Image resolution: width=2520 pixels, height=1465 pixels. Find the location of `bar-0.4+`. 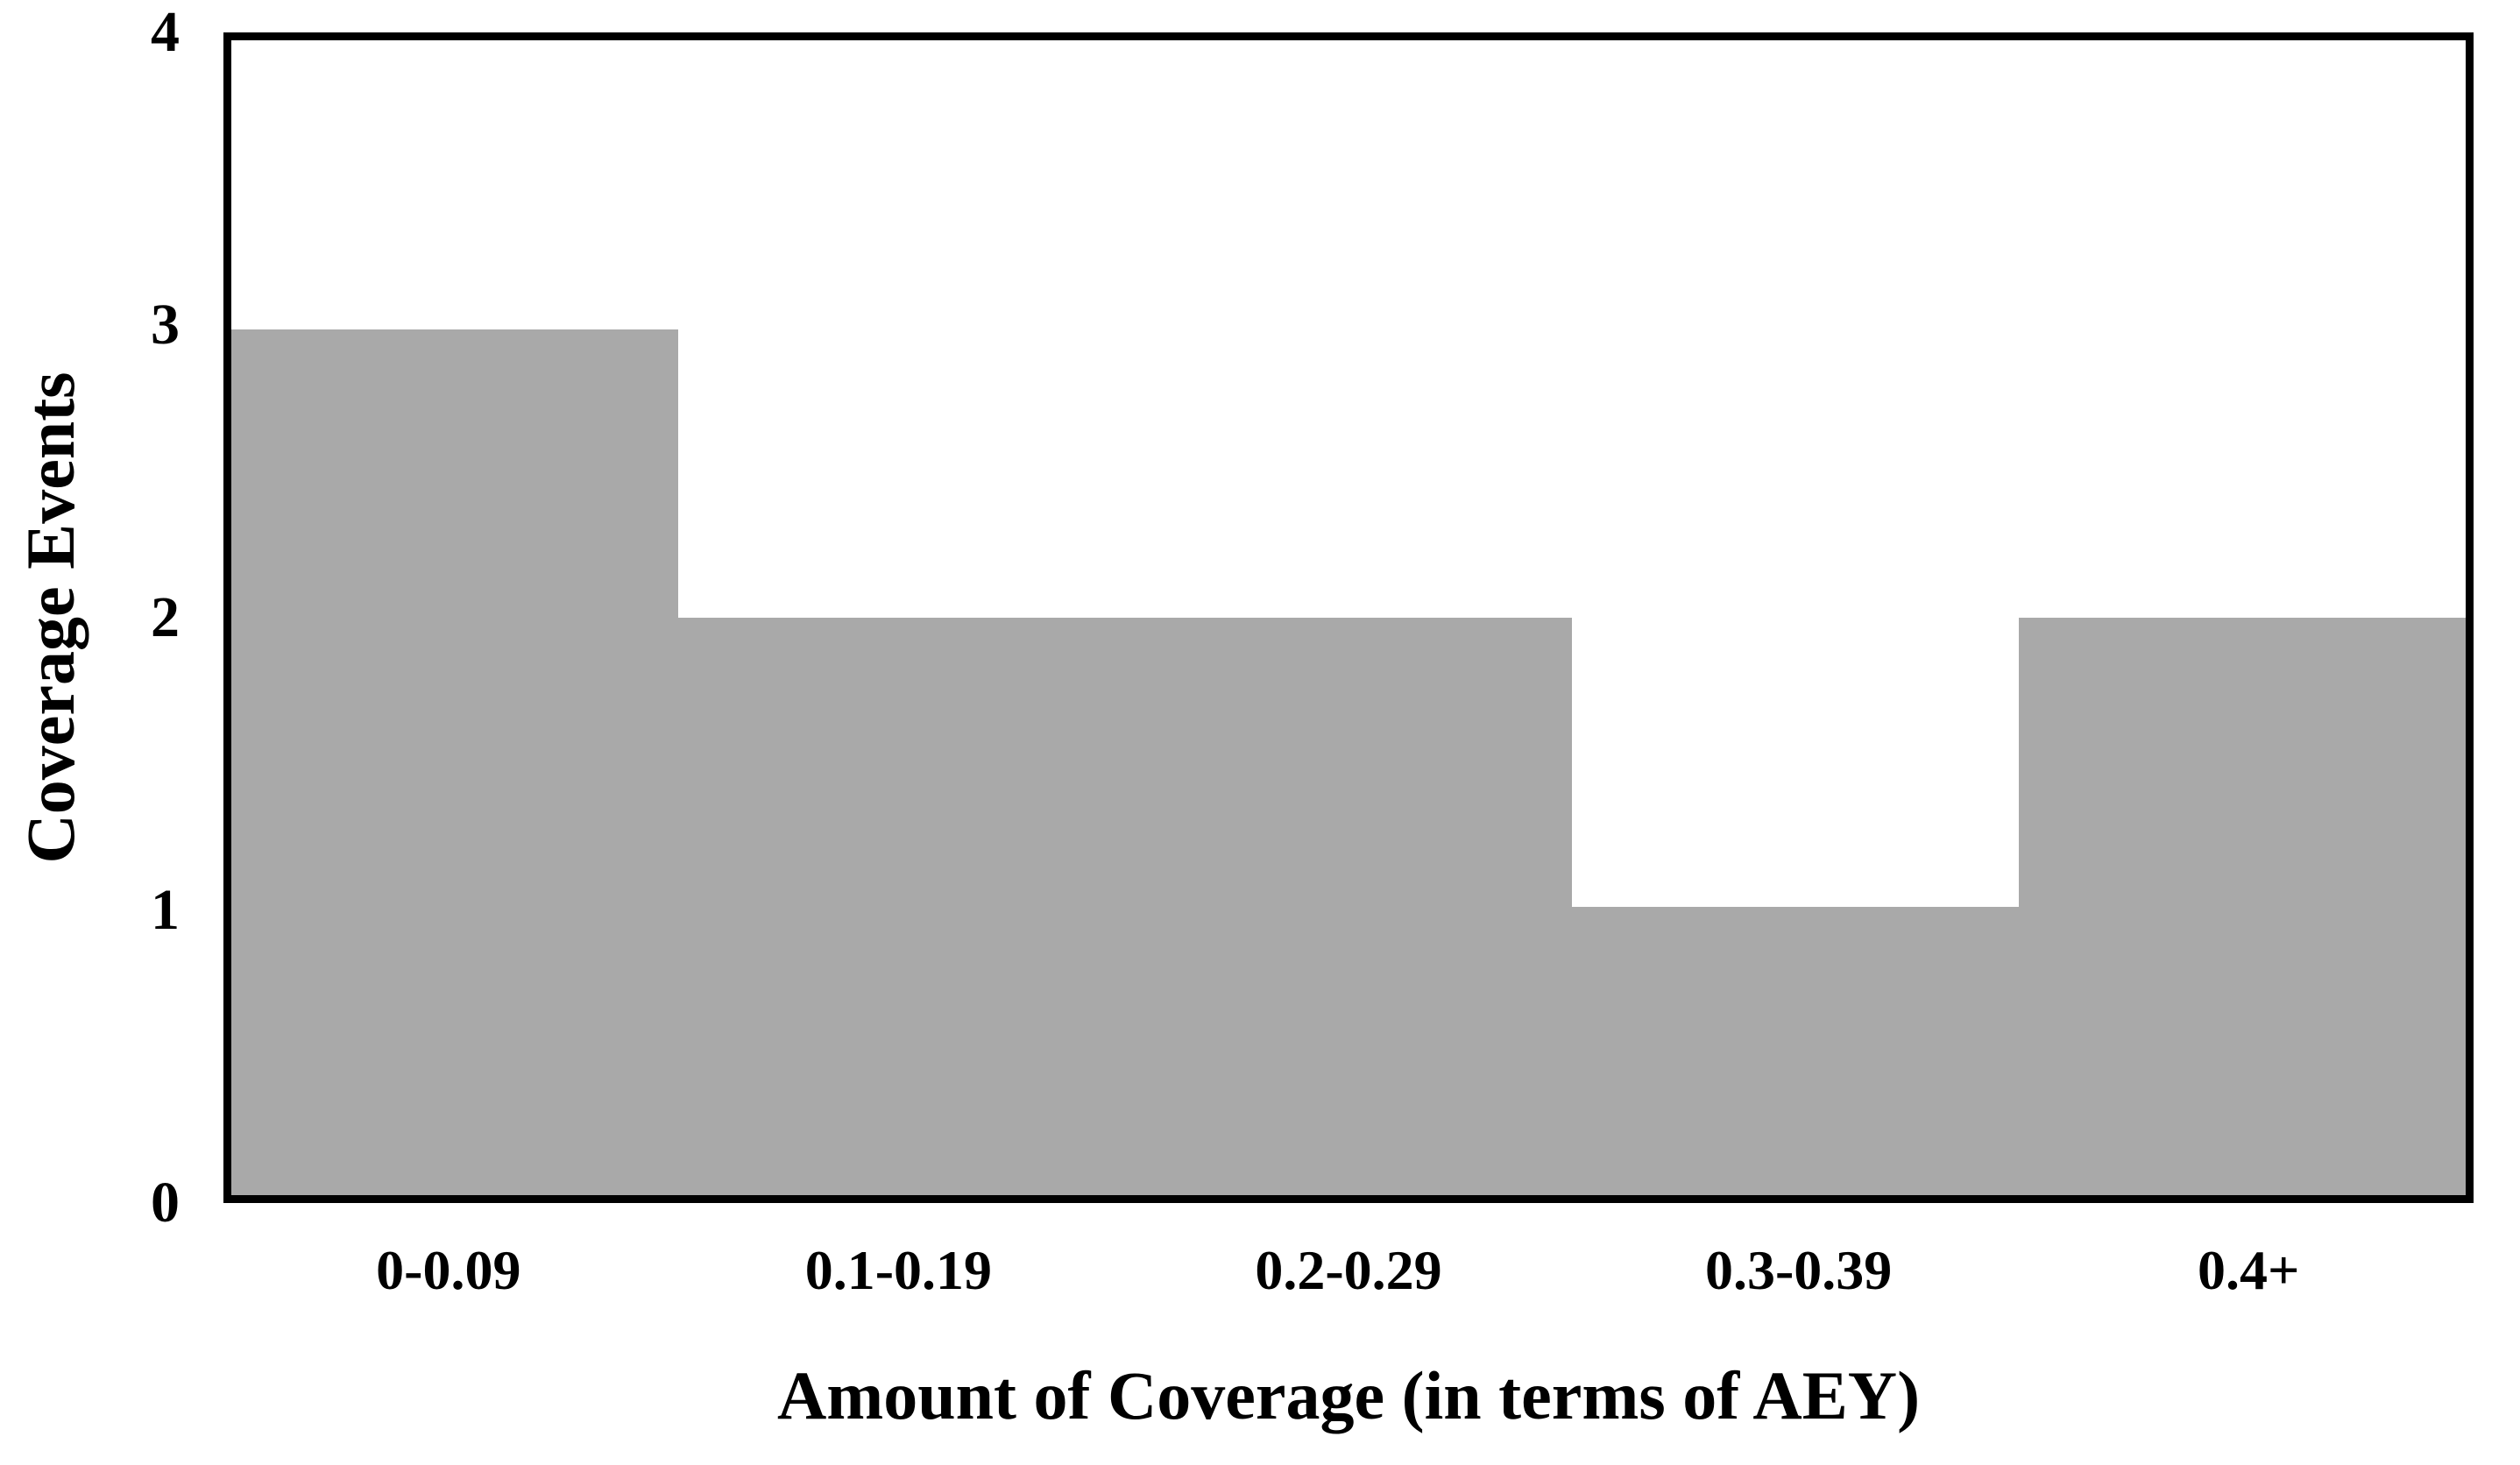

bar-0.4+ is located at coordinates (2242, 906).